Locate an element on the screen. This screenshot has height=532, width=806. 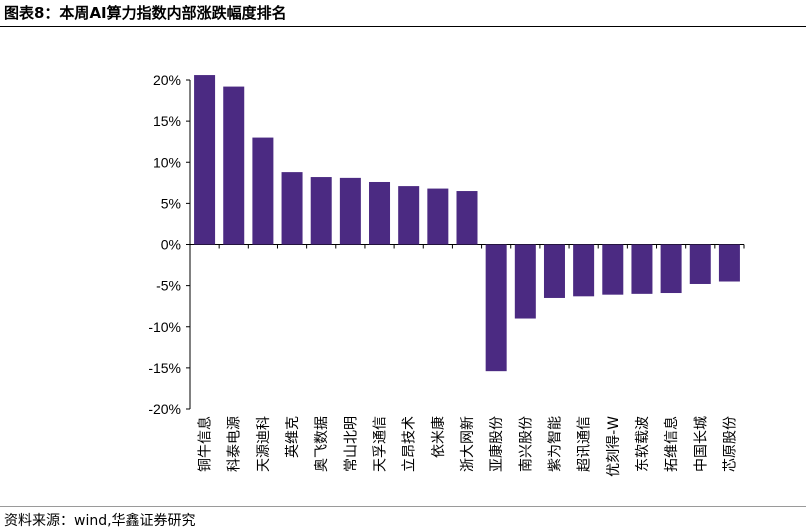
y-tick-label: 5% is located at coordinates (171, 203).